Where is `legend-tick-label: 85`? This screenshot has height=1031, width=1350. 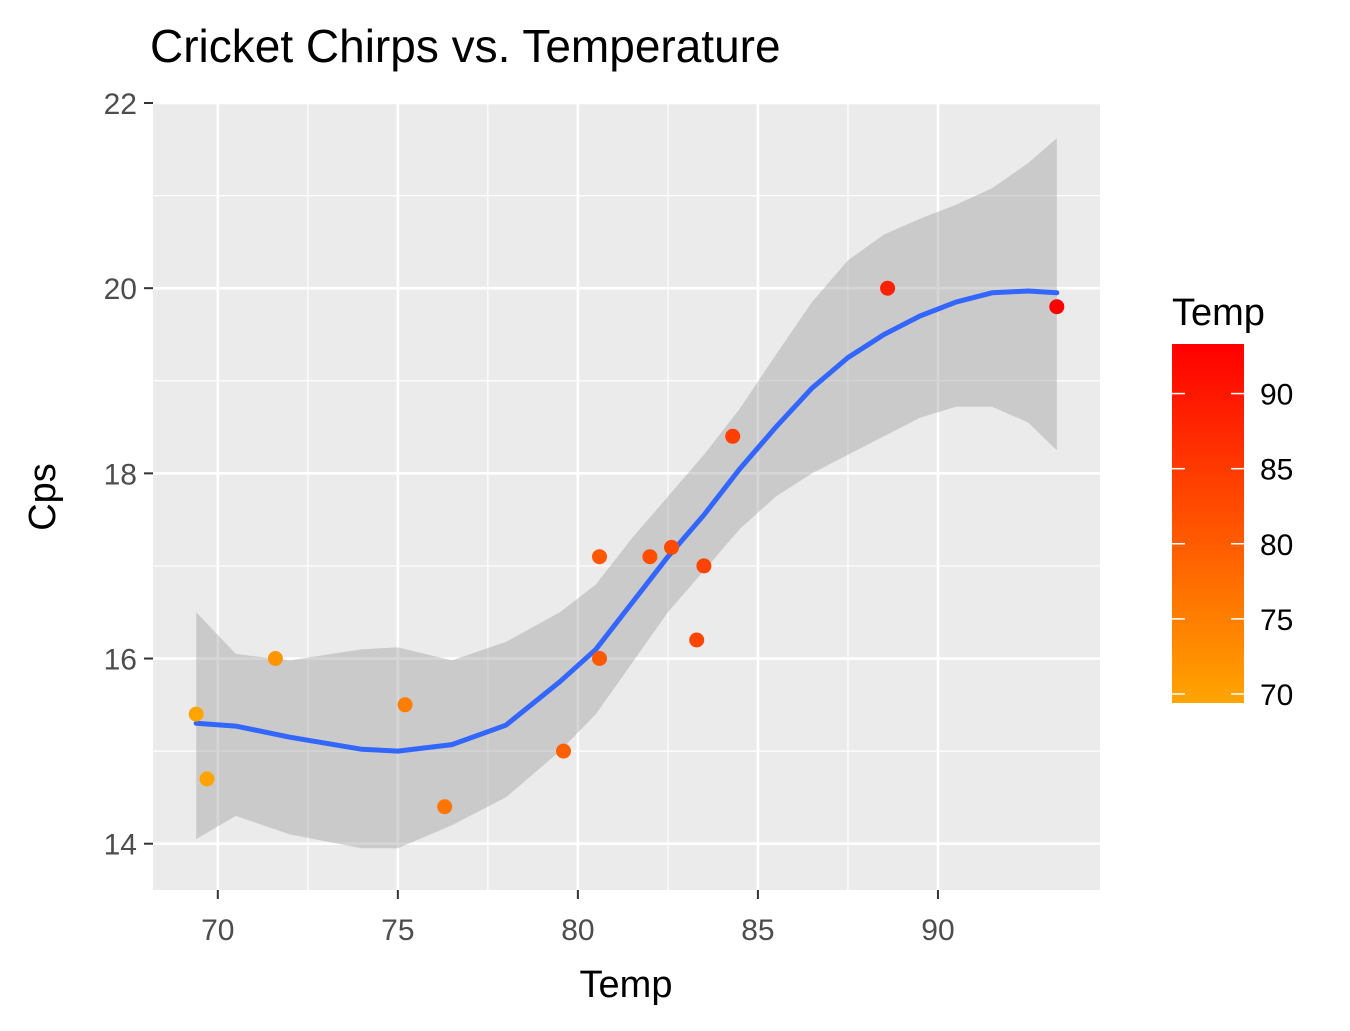 legend-tick-label: 85 is located at coordinates (1276, 470).